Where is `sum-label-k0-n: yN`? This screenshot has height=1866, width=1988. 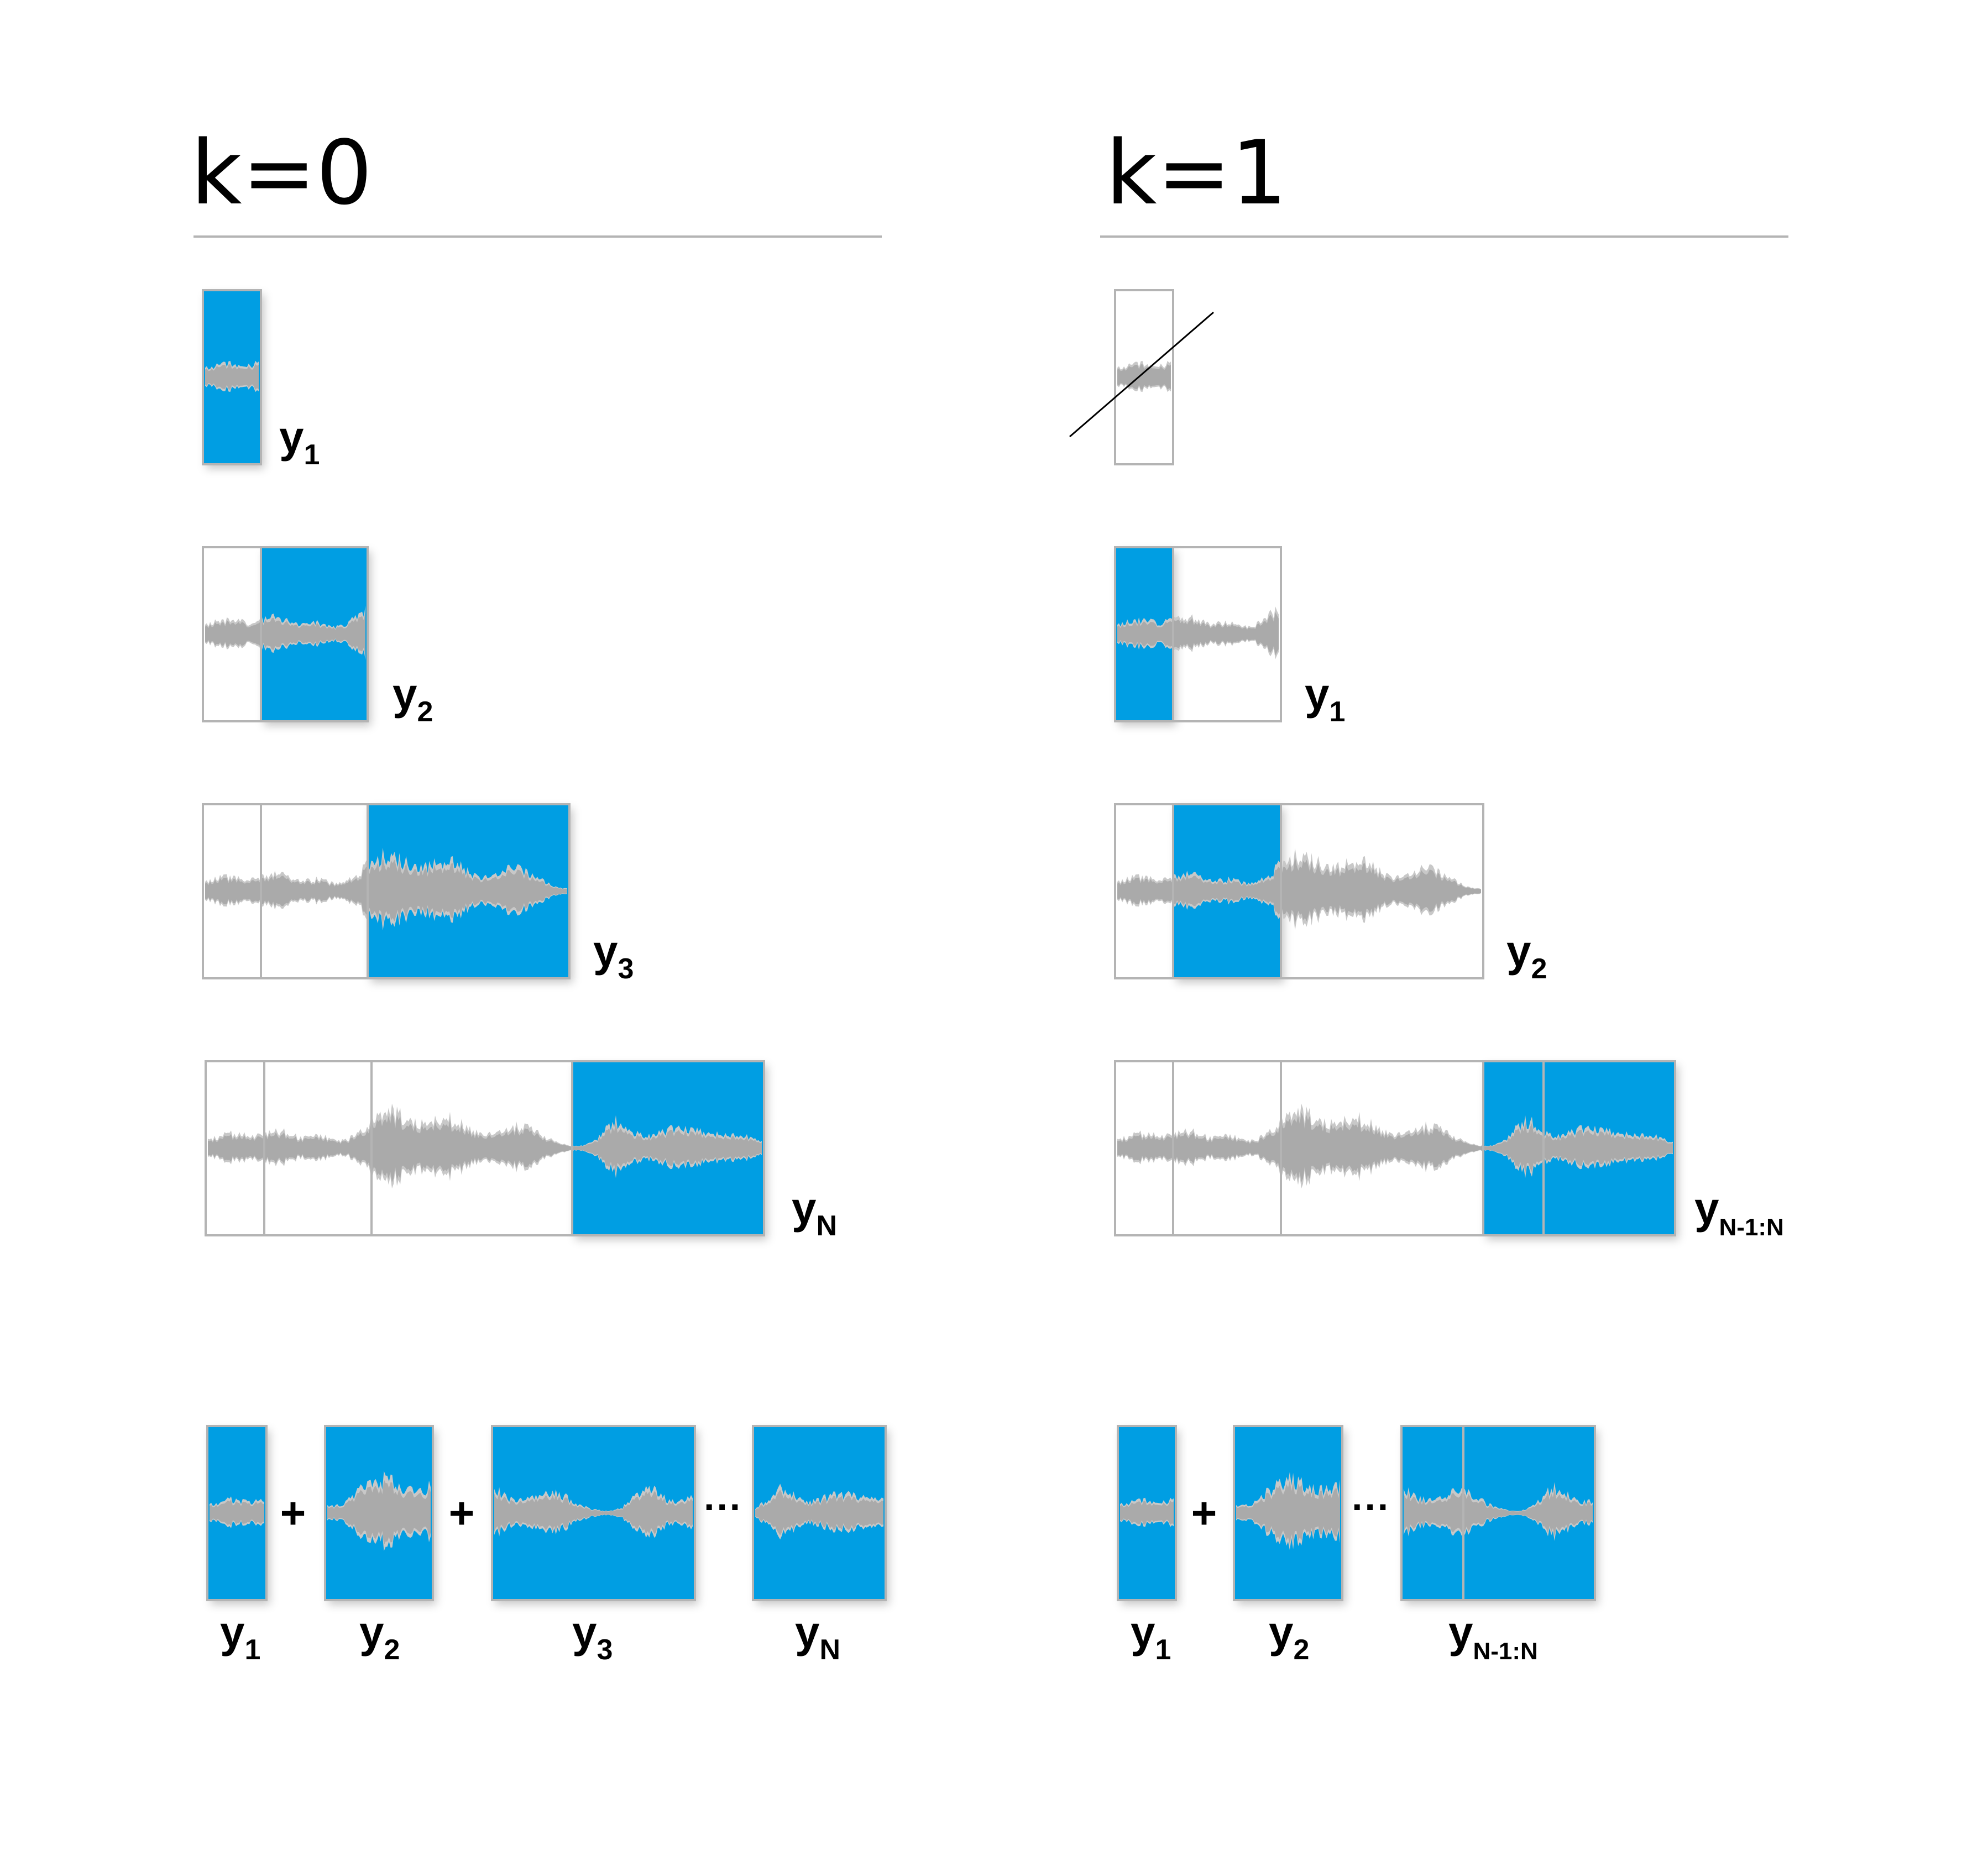 sum-label-k0-n: yN is located at coordinates (817, 1636).